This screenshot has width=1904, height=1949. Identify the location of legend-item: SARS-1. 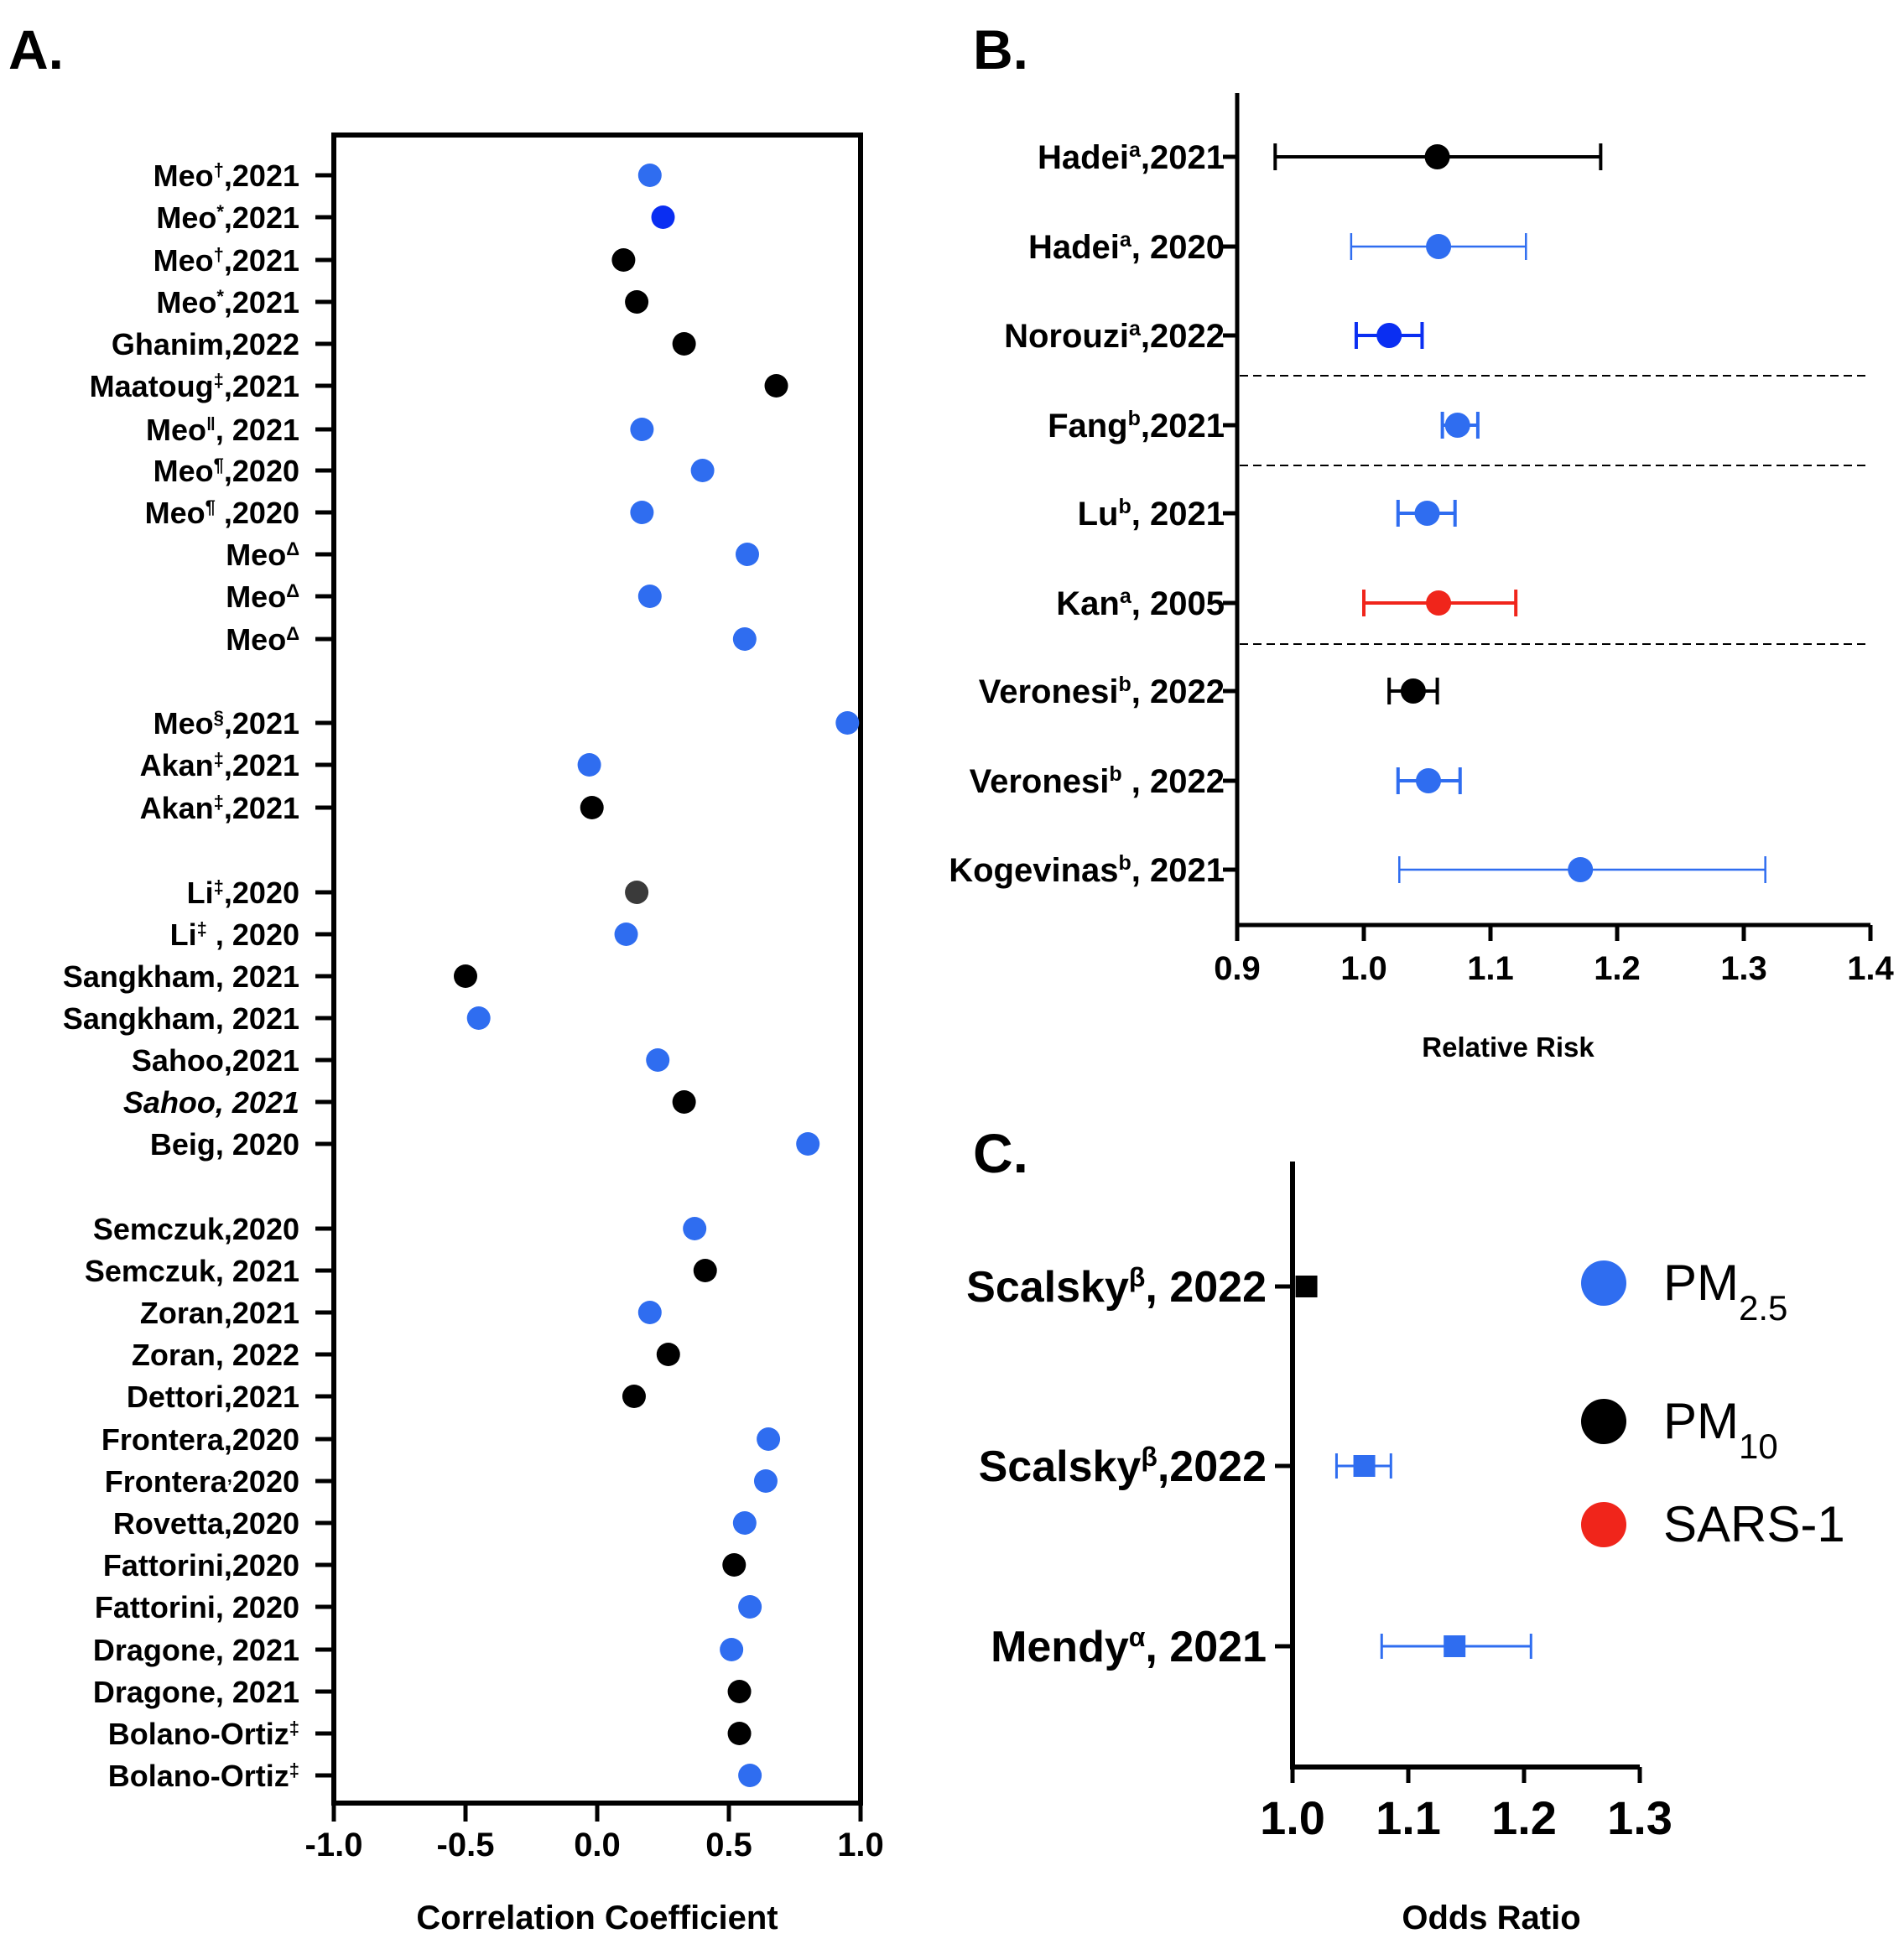
(1713, 1524).